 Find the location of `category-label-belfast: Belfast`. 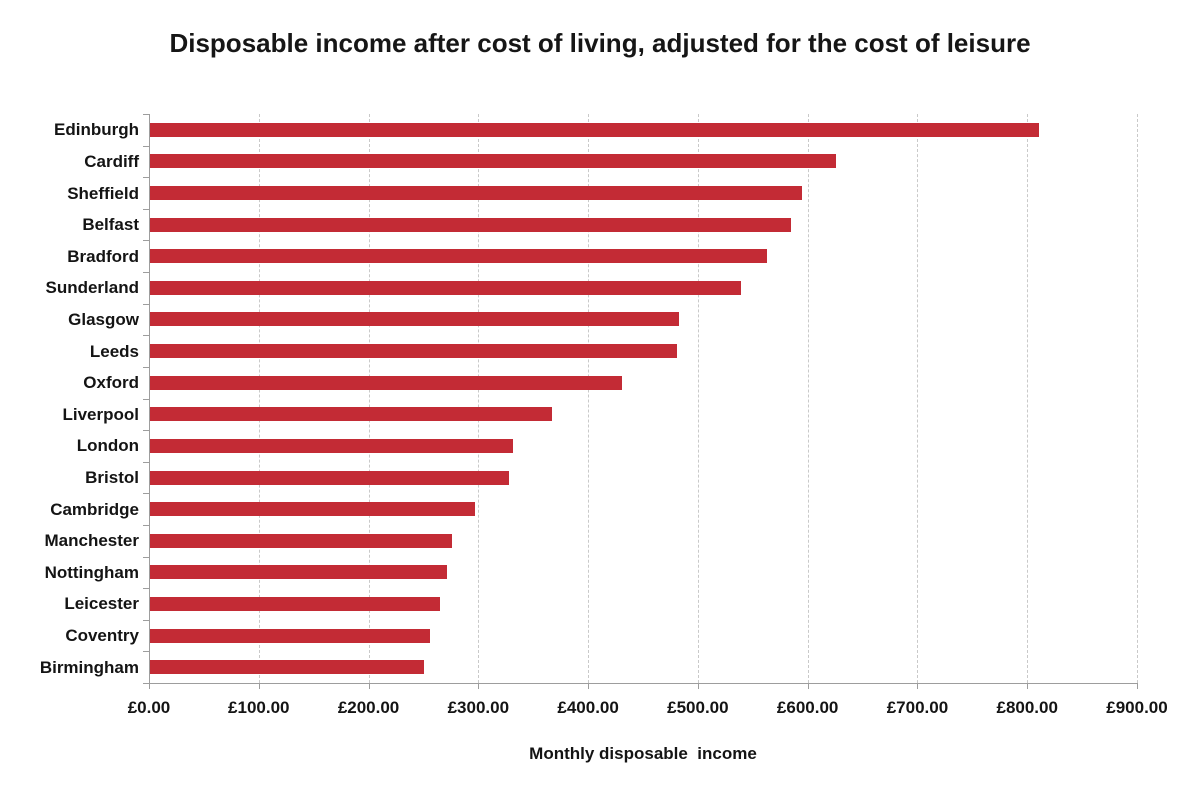

category-label-belfast: Belfast is located at coordinates (110, 225).